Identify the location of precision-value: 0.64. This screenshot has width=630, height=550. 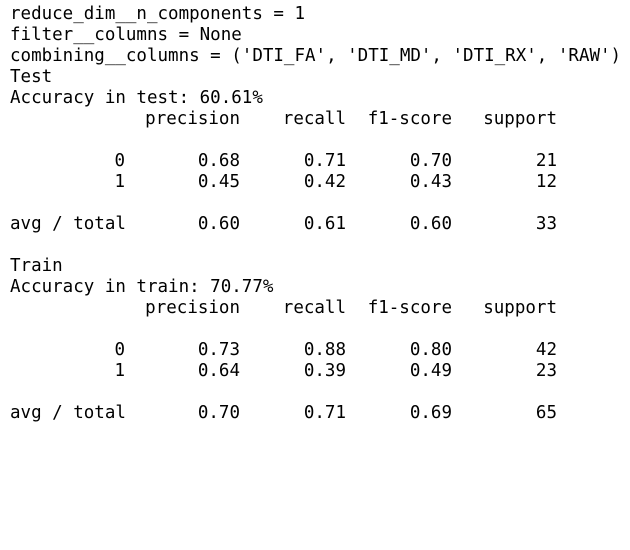
(218, 371).